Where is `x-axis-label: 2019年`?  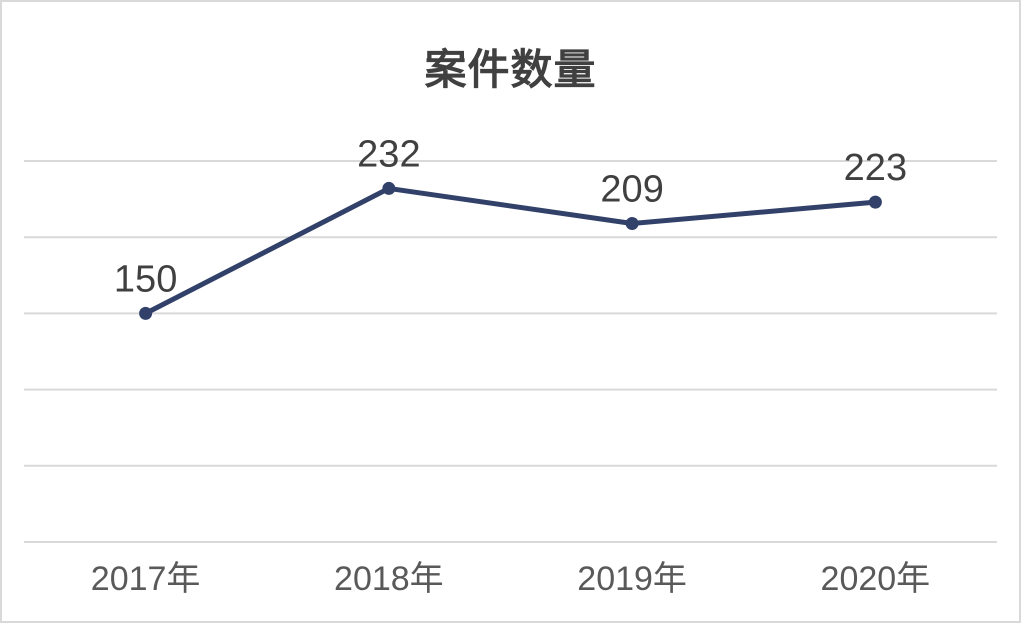 x-axis-label: 2019年 is located at coordinates (632, 579).